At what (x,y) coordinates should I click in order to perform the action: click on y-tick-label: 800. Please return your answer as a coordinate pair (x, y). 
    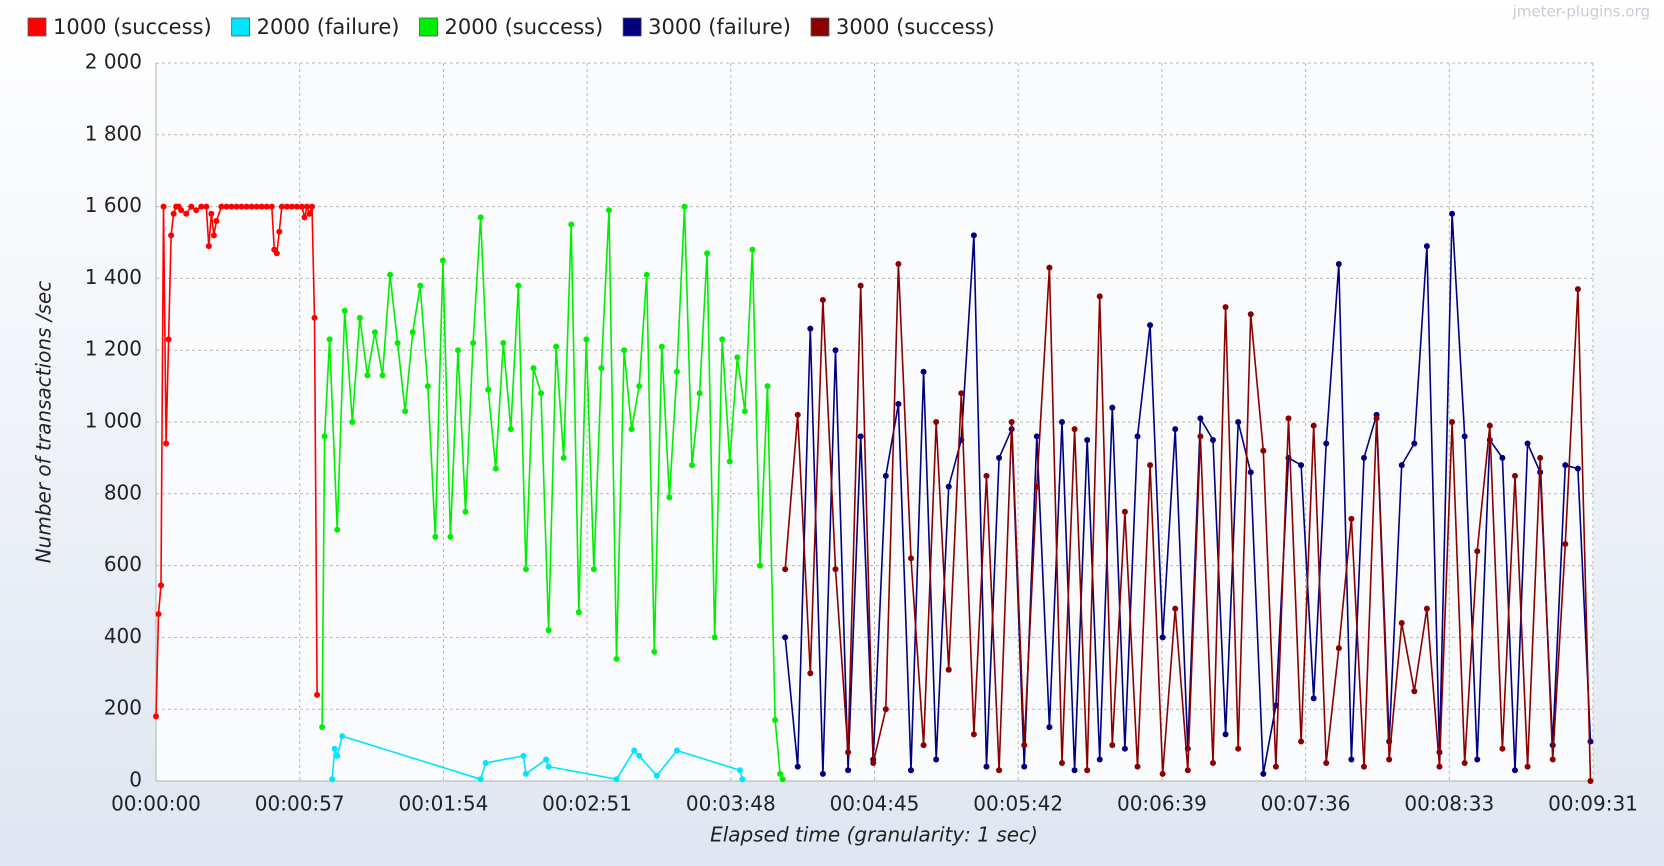
    Looking at the image, I should click on (123, 492).